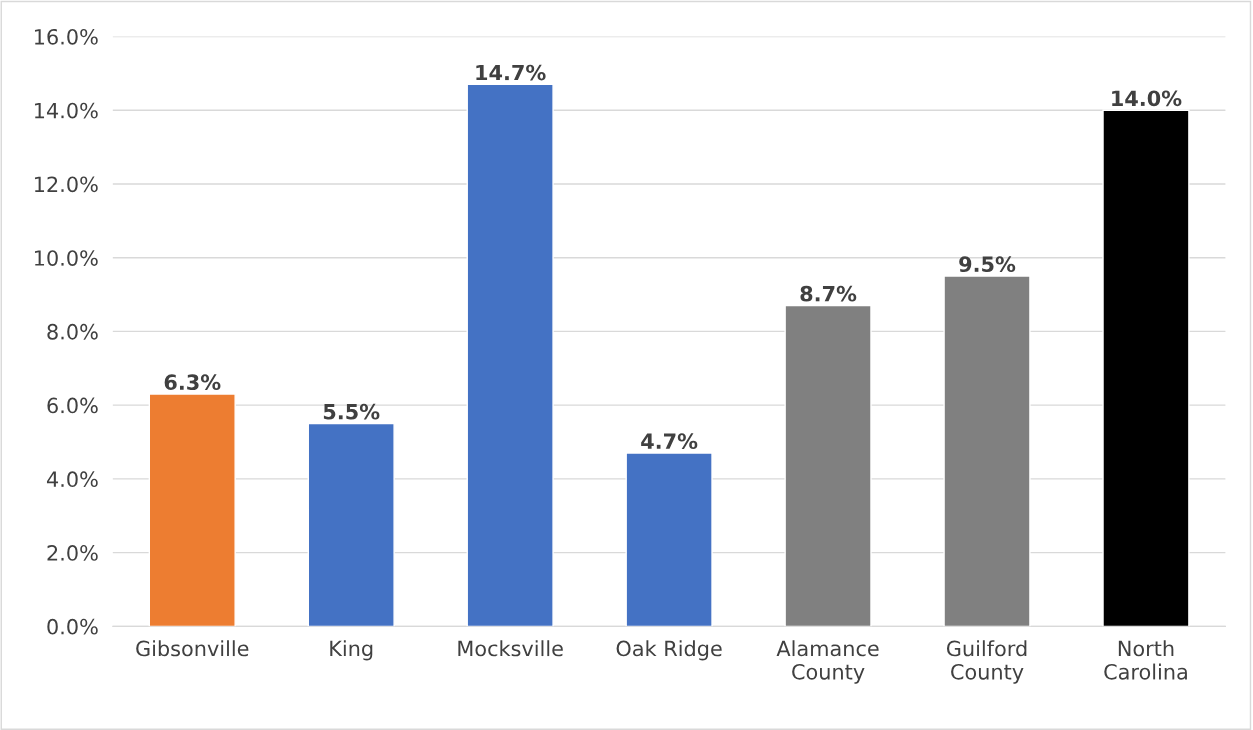 This screenshot has height=730, width=1253. What do you see at coordinates (72, 626) in the screenshot?
I see `y-tick-label: 0.0%` at bounding box center [72, 626].